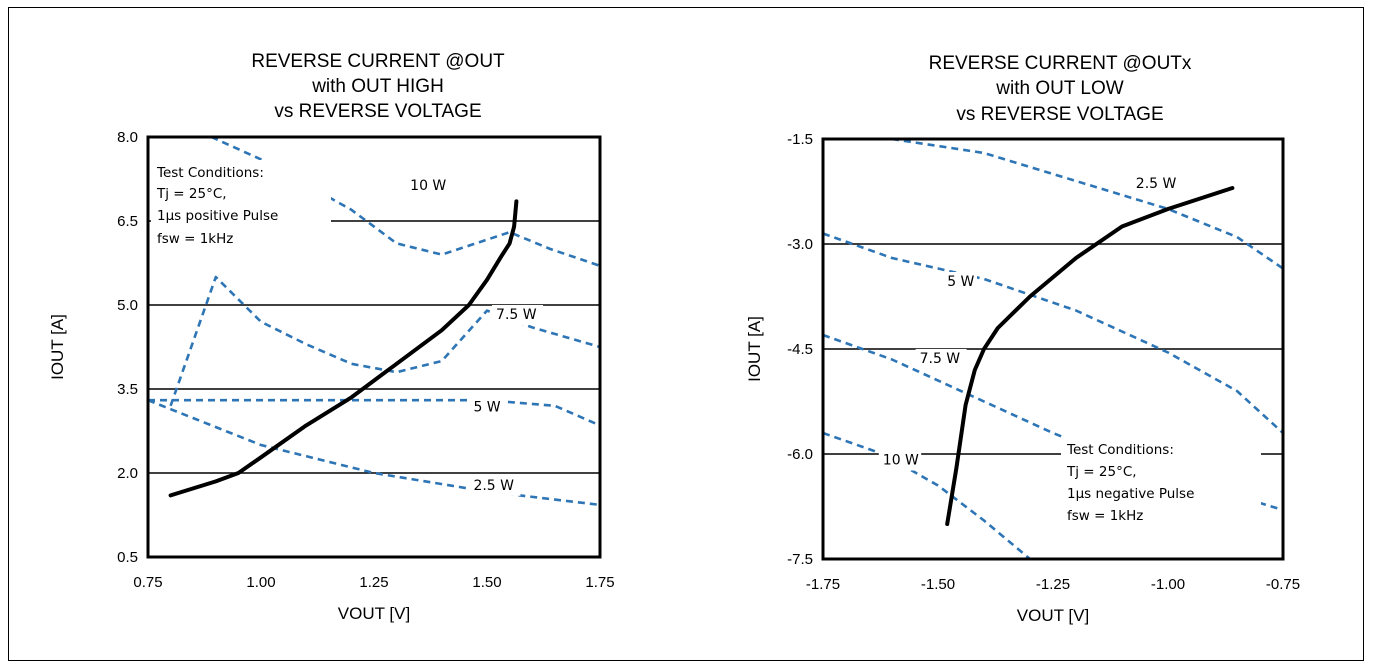  I want to click on chart1-series-line, so click(343, 348).